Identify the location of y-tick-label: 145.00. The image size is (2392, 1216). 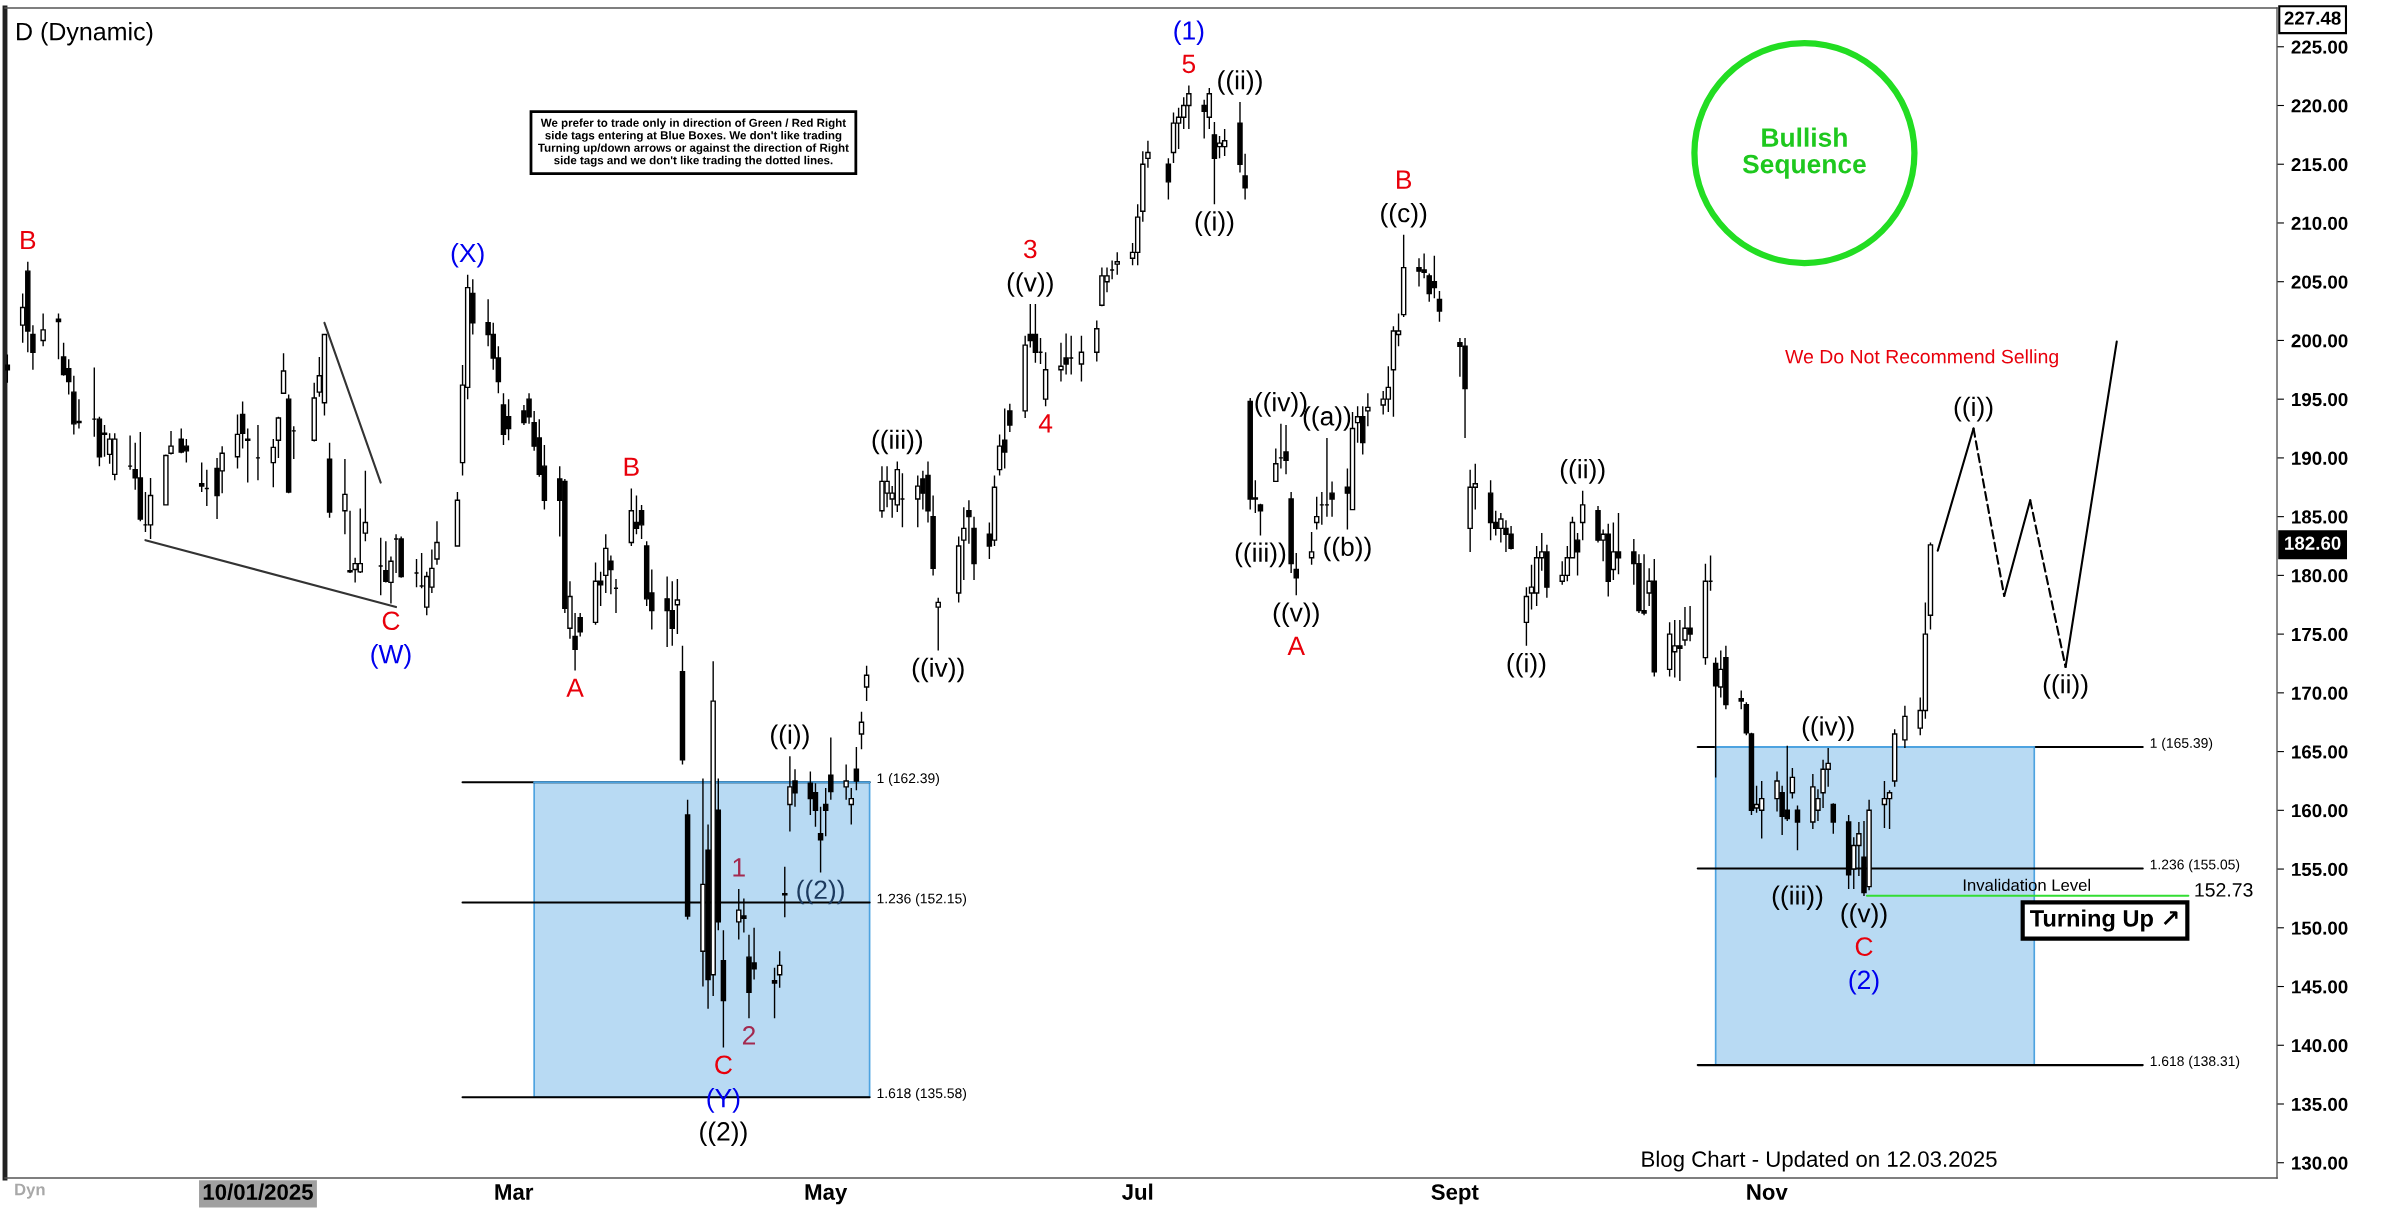
(2320, 987).